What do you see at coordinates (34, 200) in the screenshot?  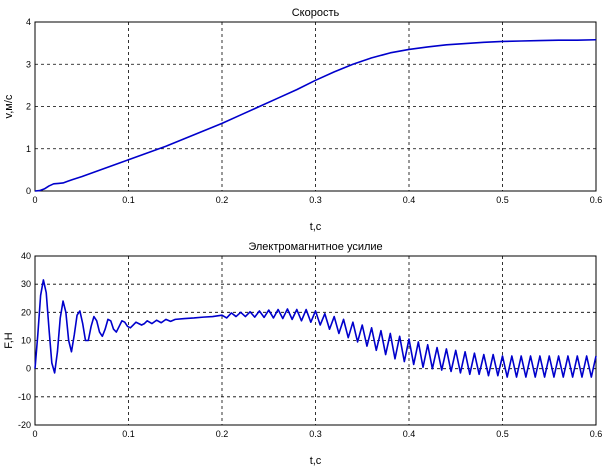 I see `speed-xtick-label-0: 0` at bounding box center [34, 200].